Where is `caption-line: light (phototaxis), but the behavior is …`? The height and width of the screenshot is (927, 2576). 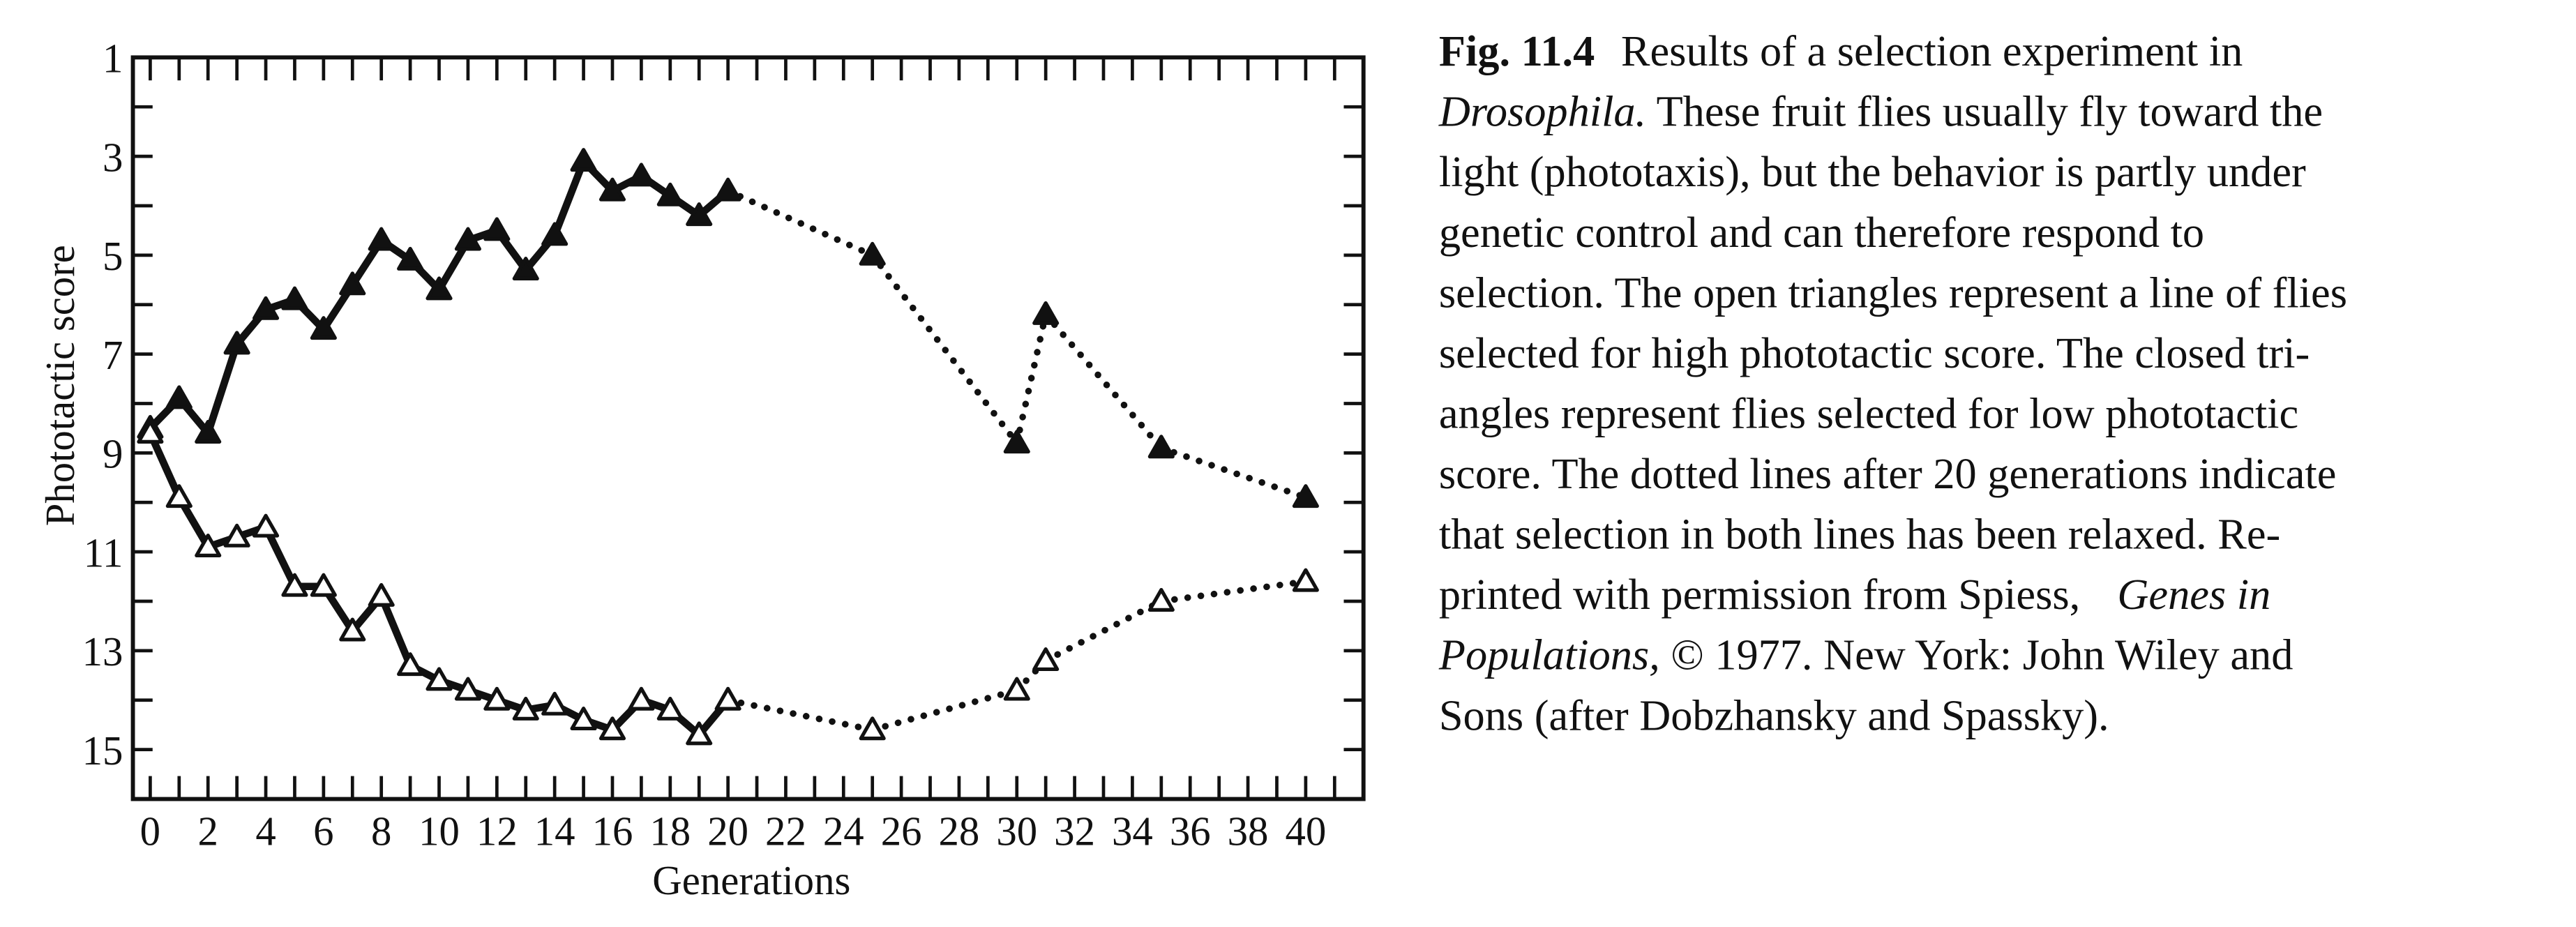 caption-line: light (phototaxis), but the behavior is … is located at coordinates (1872, 172).